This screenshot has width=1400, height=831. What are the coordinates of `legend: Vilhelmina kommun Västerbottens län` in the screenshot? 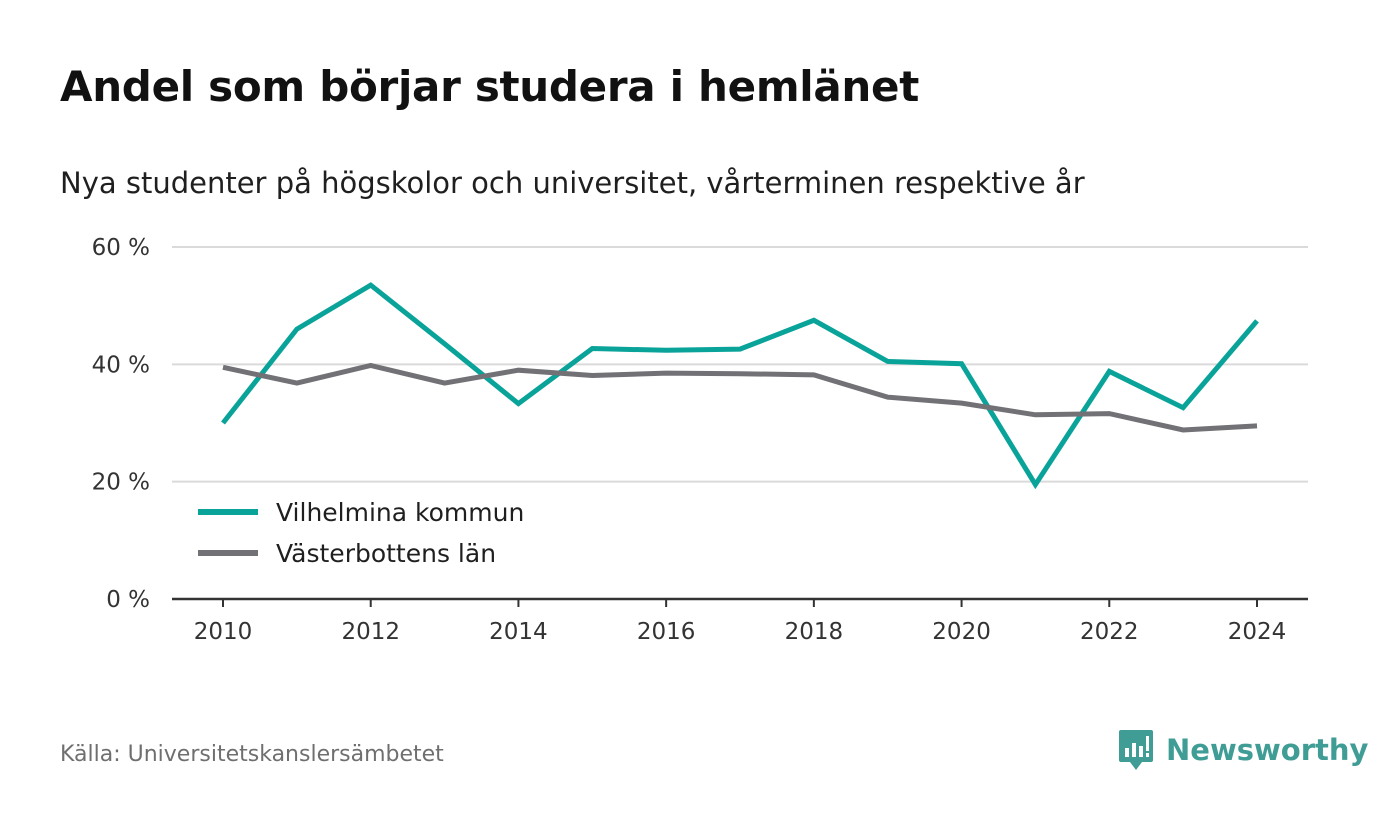 It's located at (361, 533).